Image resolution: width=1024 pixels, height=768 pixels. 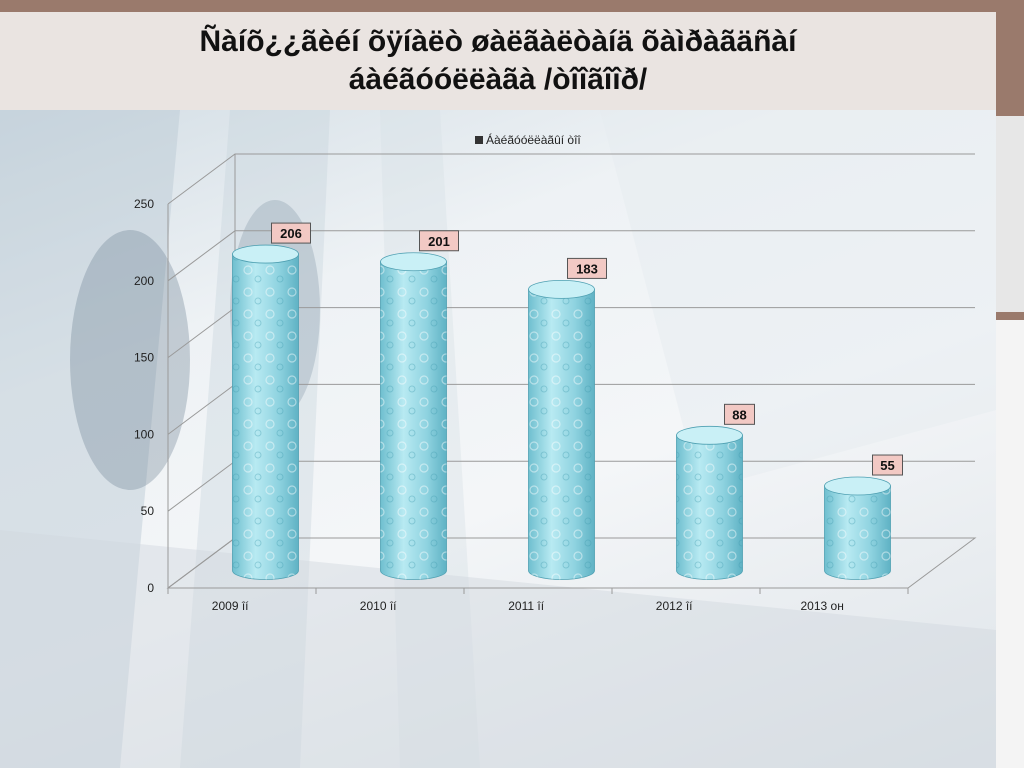 I want to click on data-label-text: 55, so click(x=887, y=465).